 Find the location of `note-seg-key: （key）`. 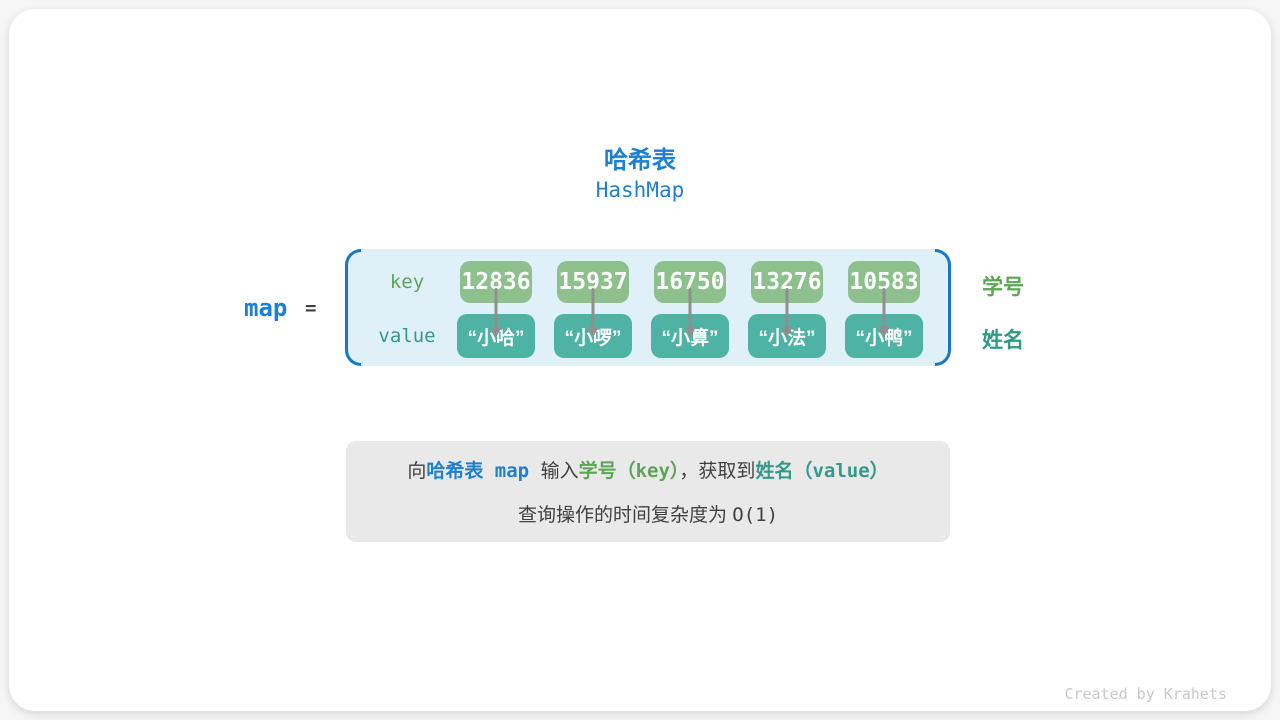

note-seg-key: （key） is located at coordinates (648, 471).